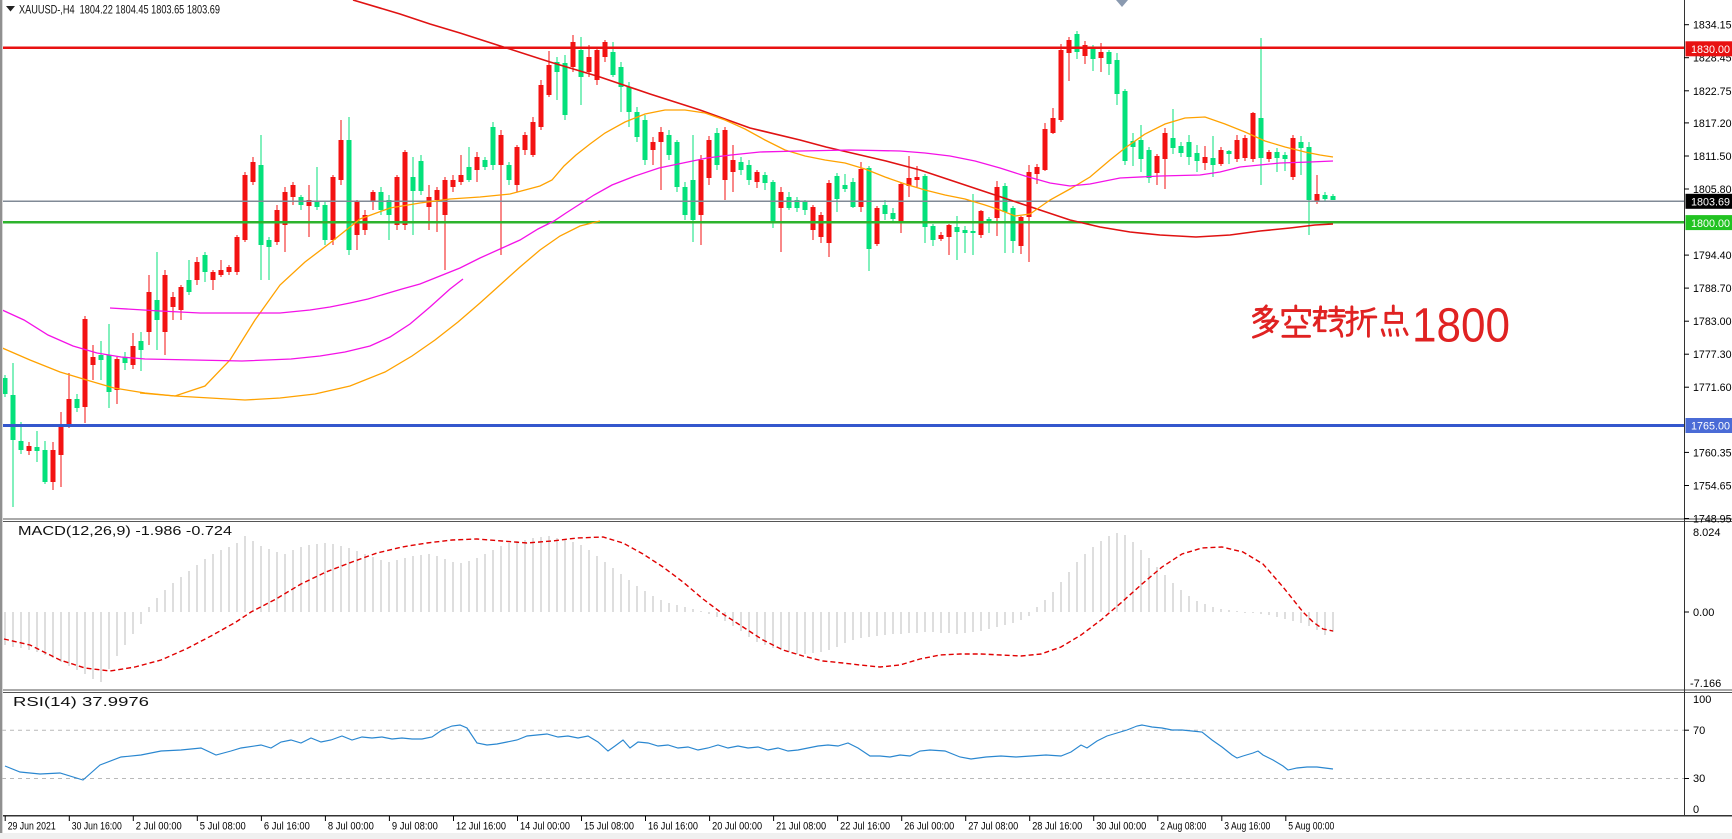 Image resolution: width=1732 pixels, height=839 pixels. What do you see at coordinates (1183, 827) in the screenshot?
I see `svg-text: 2 Aug 08:00` at bounding box center [1183, 827].